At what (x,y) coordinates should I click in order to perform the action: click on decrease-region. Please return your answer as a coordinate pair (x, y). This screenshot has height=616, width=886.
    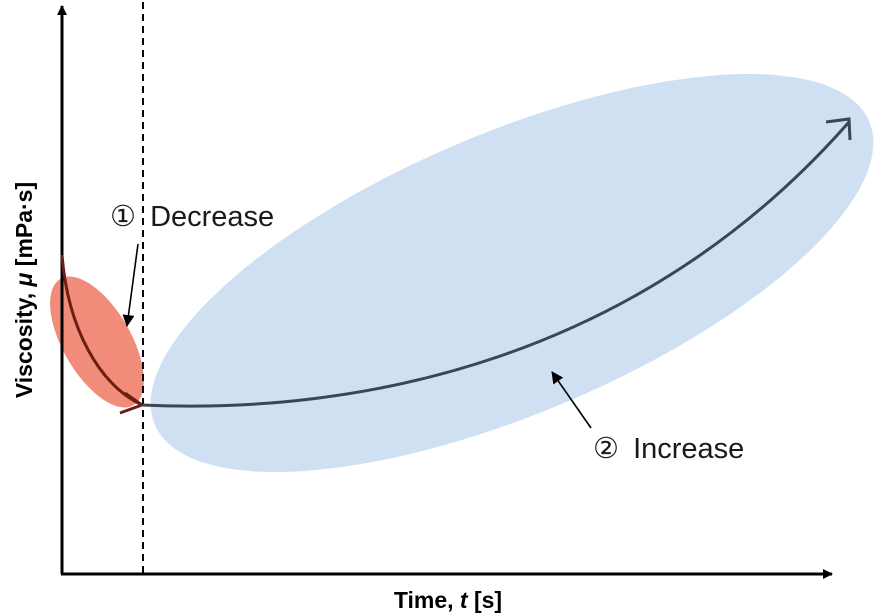
    Looking at the image, I should click on (97, 342).